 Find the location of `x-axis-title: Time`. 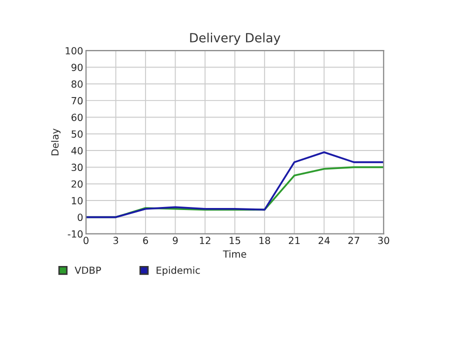

x-axis-title: Time is located at coordinates (234, 254).